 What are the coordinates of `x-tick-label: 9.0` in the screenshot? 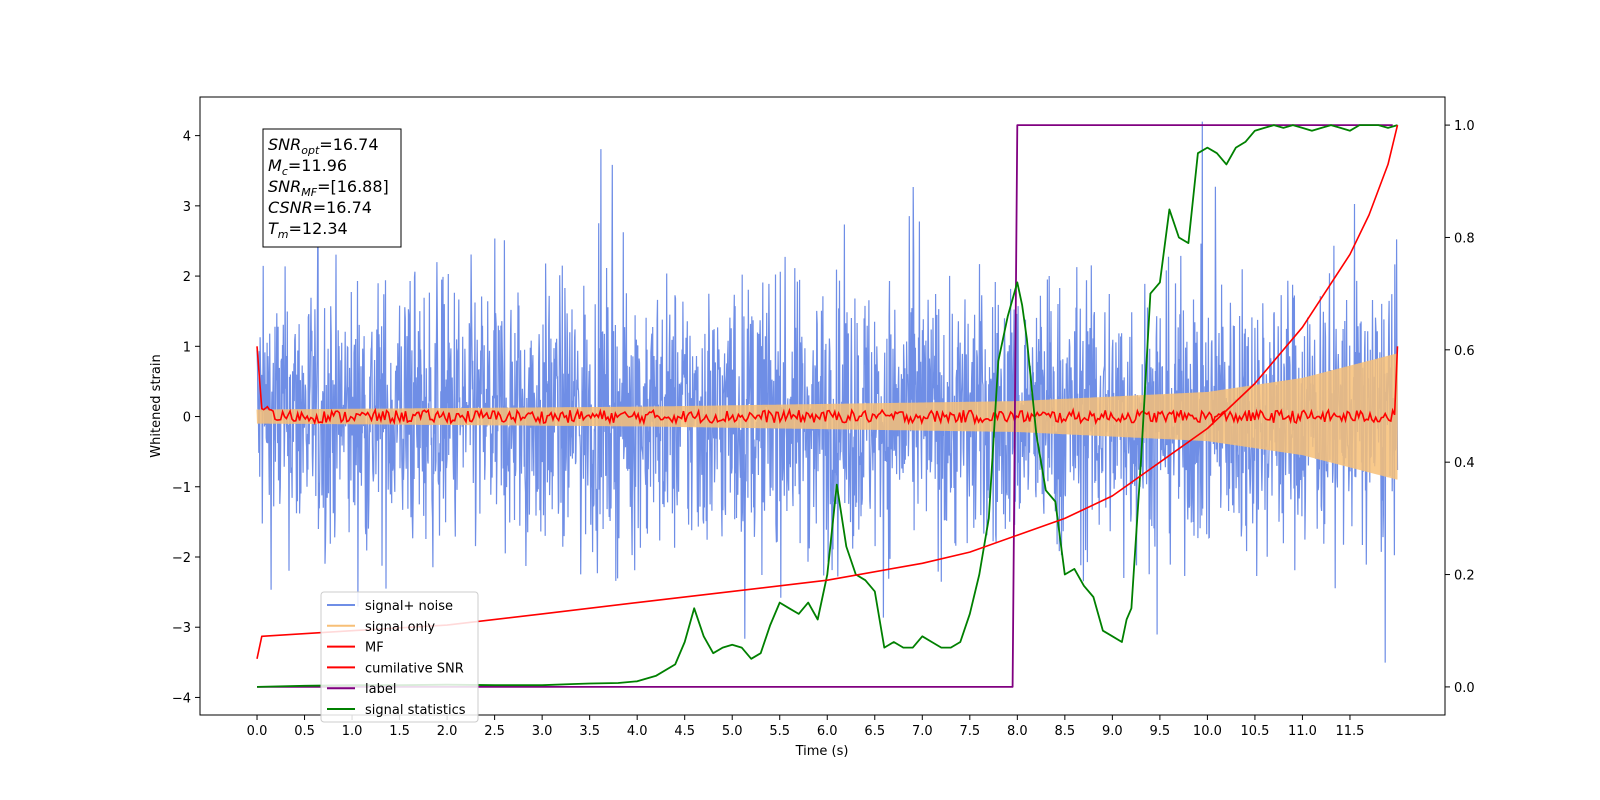 It's located at (1112, 731).